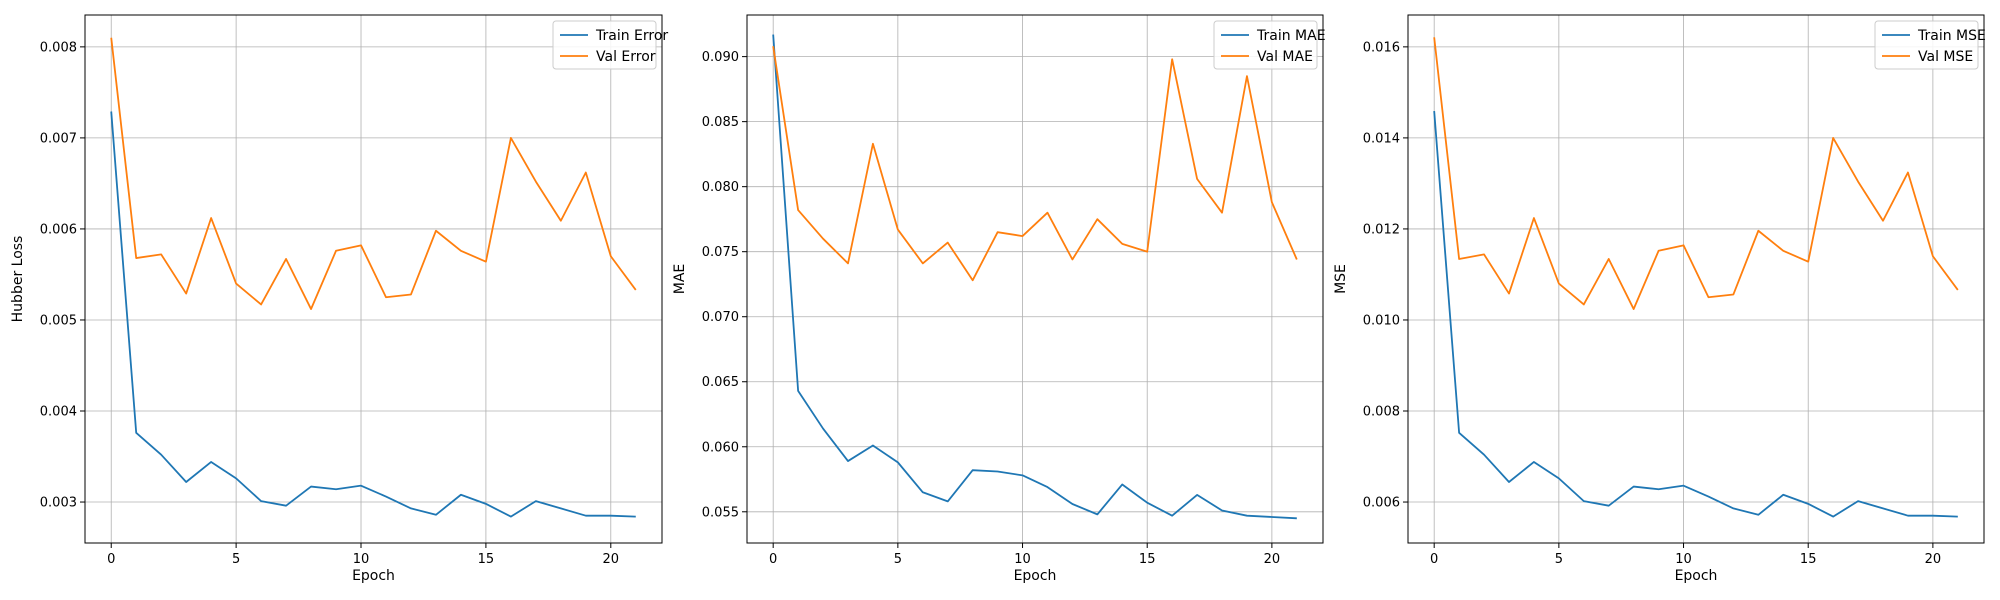 This screenshot has width=2000, height=600. I want to click on y-axis-label: MAE, so click(680, 279).